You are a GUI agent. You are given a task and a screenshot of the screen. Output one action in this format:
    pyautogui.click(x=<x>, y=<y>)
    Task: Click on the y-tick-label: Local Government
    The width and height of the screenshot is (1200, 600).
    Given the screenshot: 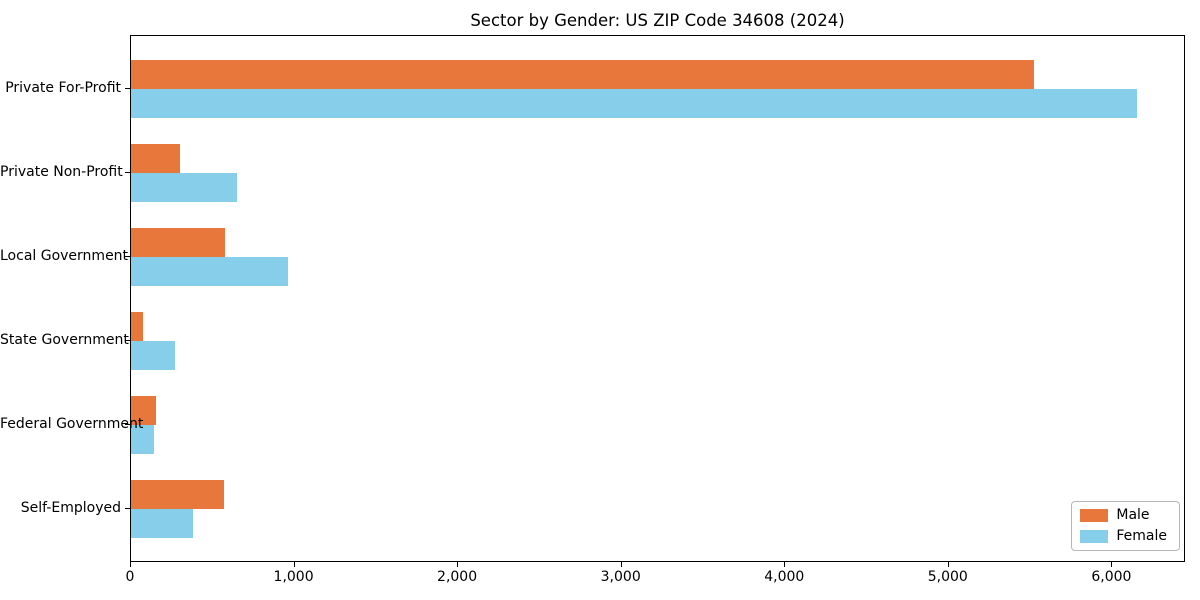 What is the action you would take?
    pyautogui.click(x=64, y=256)
    